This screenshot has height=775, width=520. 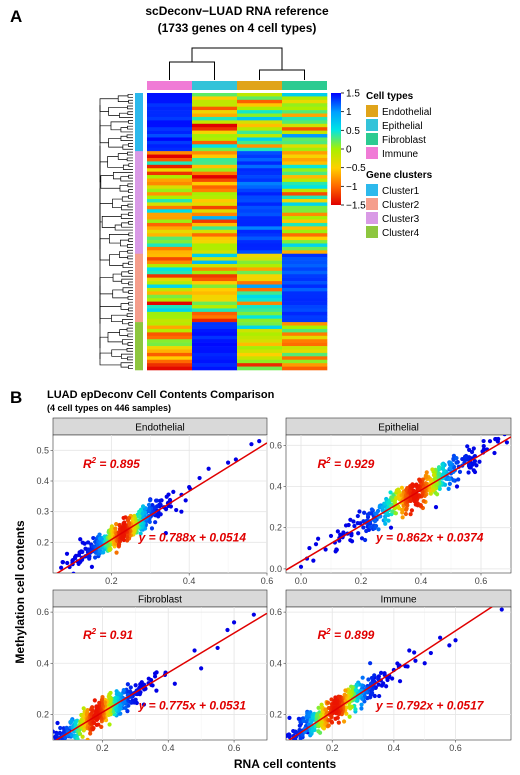 I want to click on legend-label: Cluster3, so click(x=401, y=219).